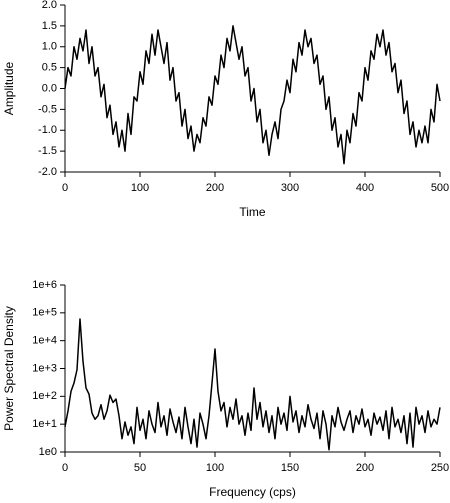 The width and height of the screenshot is (450, 503). Describe the element at coordinates (9, 368) in the screenshot. I see `y-axis-label: Power Spectral Density` at that location.